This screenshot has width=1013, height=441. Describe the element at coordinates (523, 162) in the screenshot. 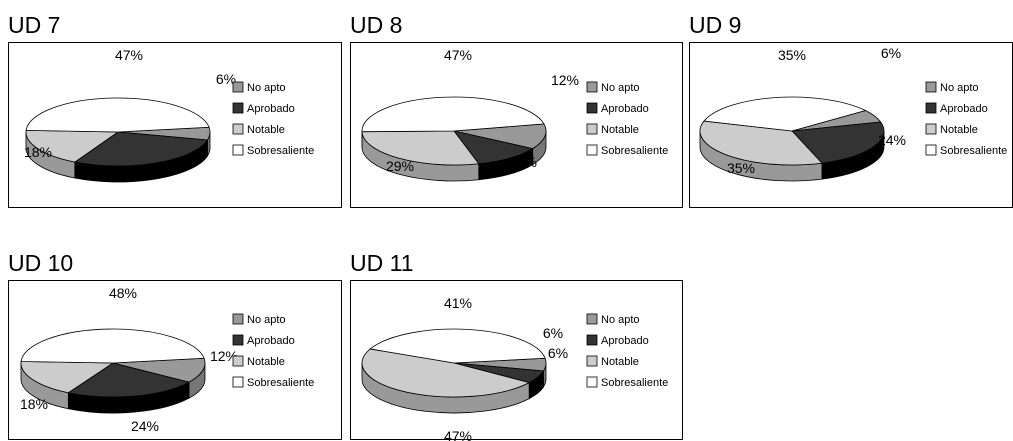

I see `value-label-aprobado: 12%` at that location.